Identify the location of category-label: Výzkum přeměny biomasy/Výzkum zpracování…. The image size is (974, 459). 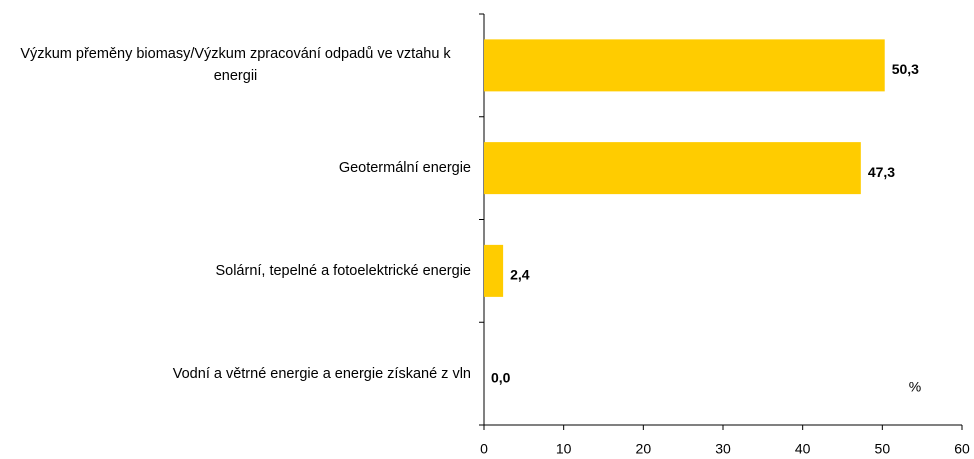
(235, 65).